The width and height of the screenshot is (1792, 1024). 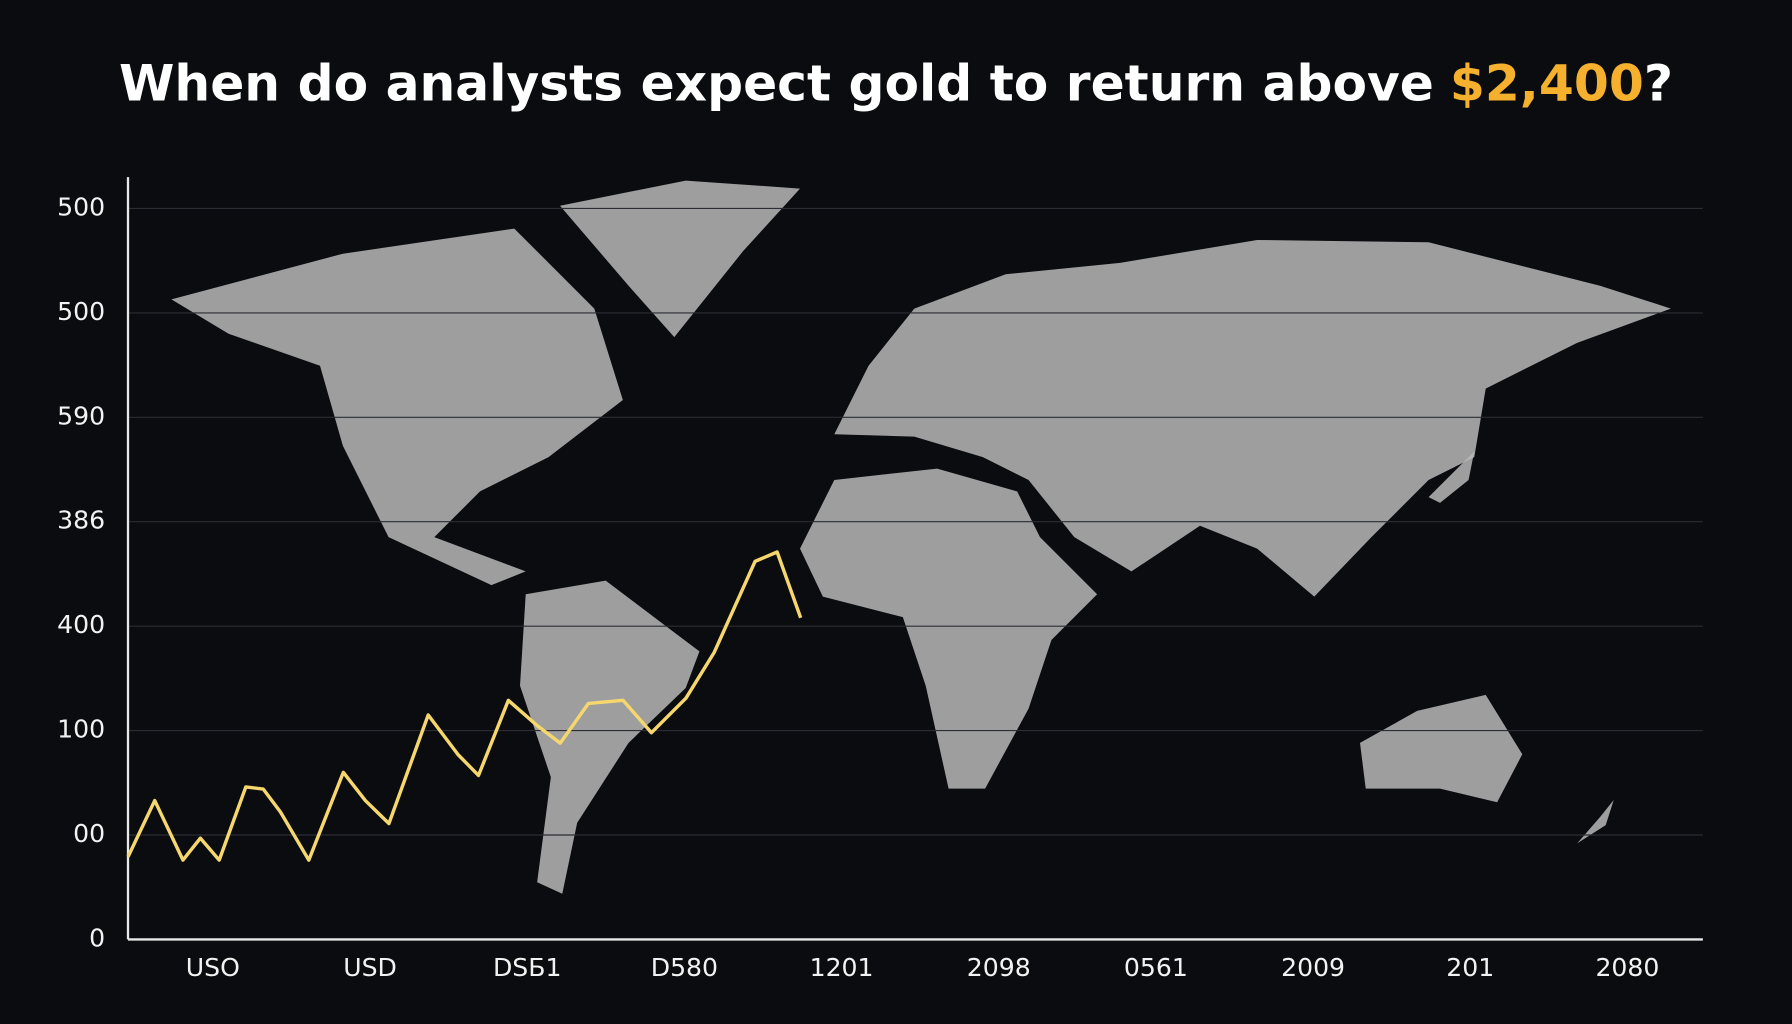 I want to click on title-highlight: $2,400, so click(x=1547, y=83).